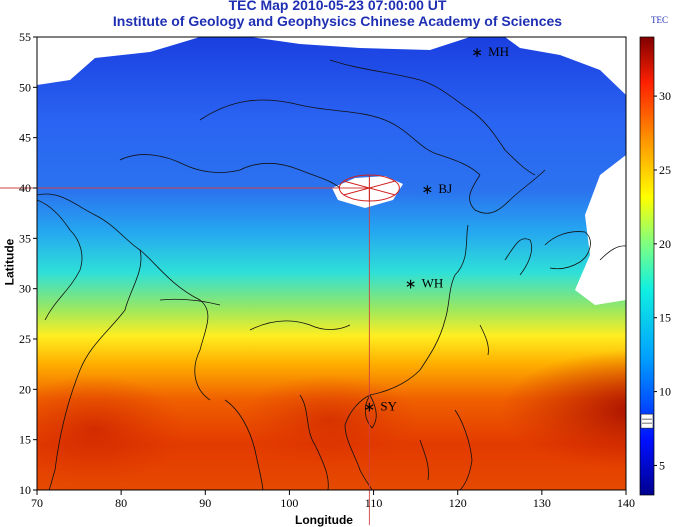 This screenshot has width=675, height=527. I want to click on colorbar-tick-label: 15, so click(665, 318).